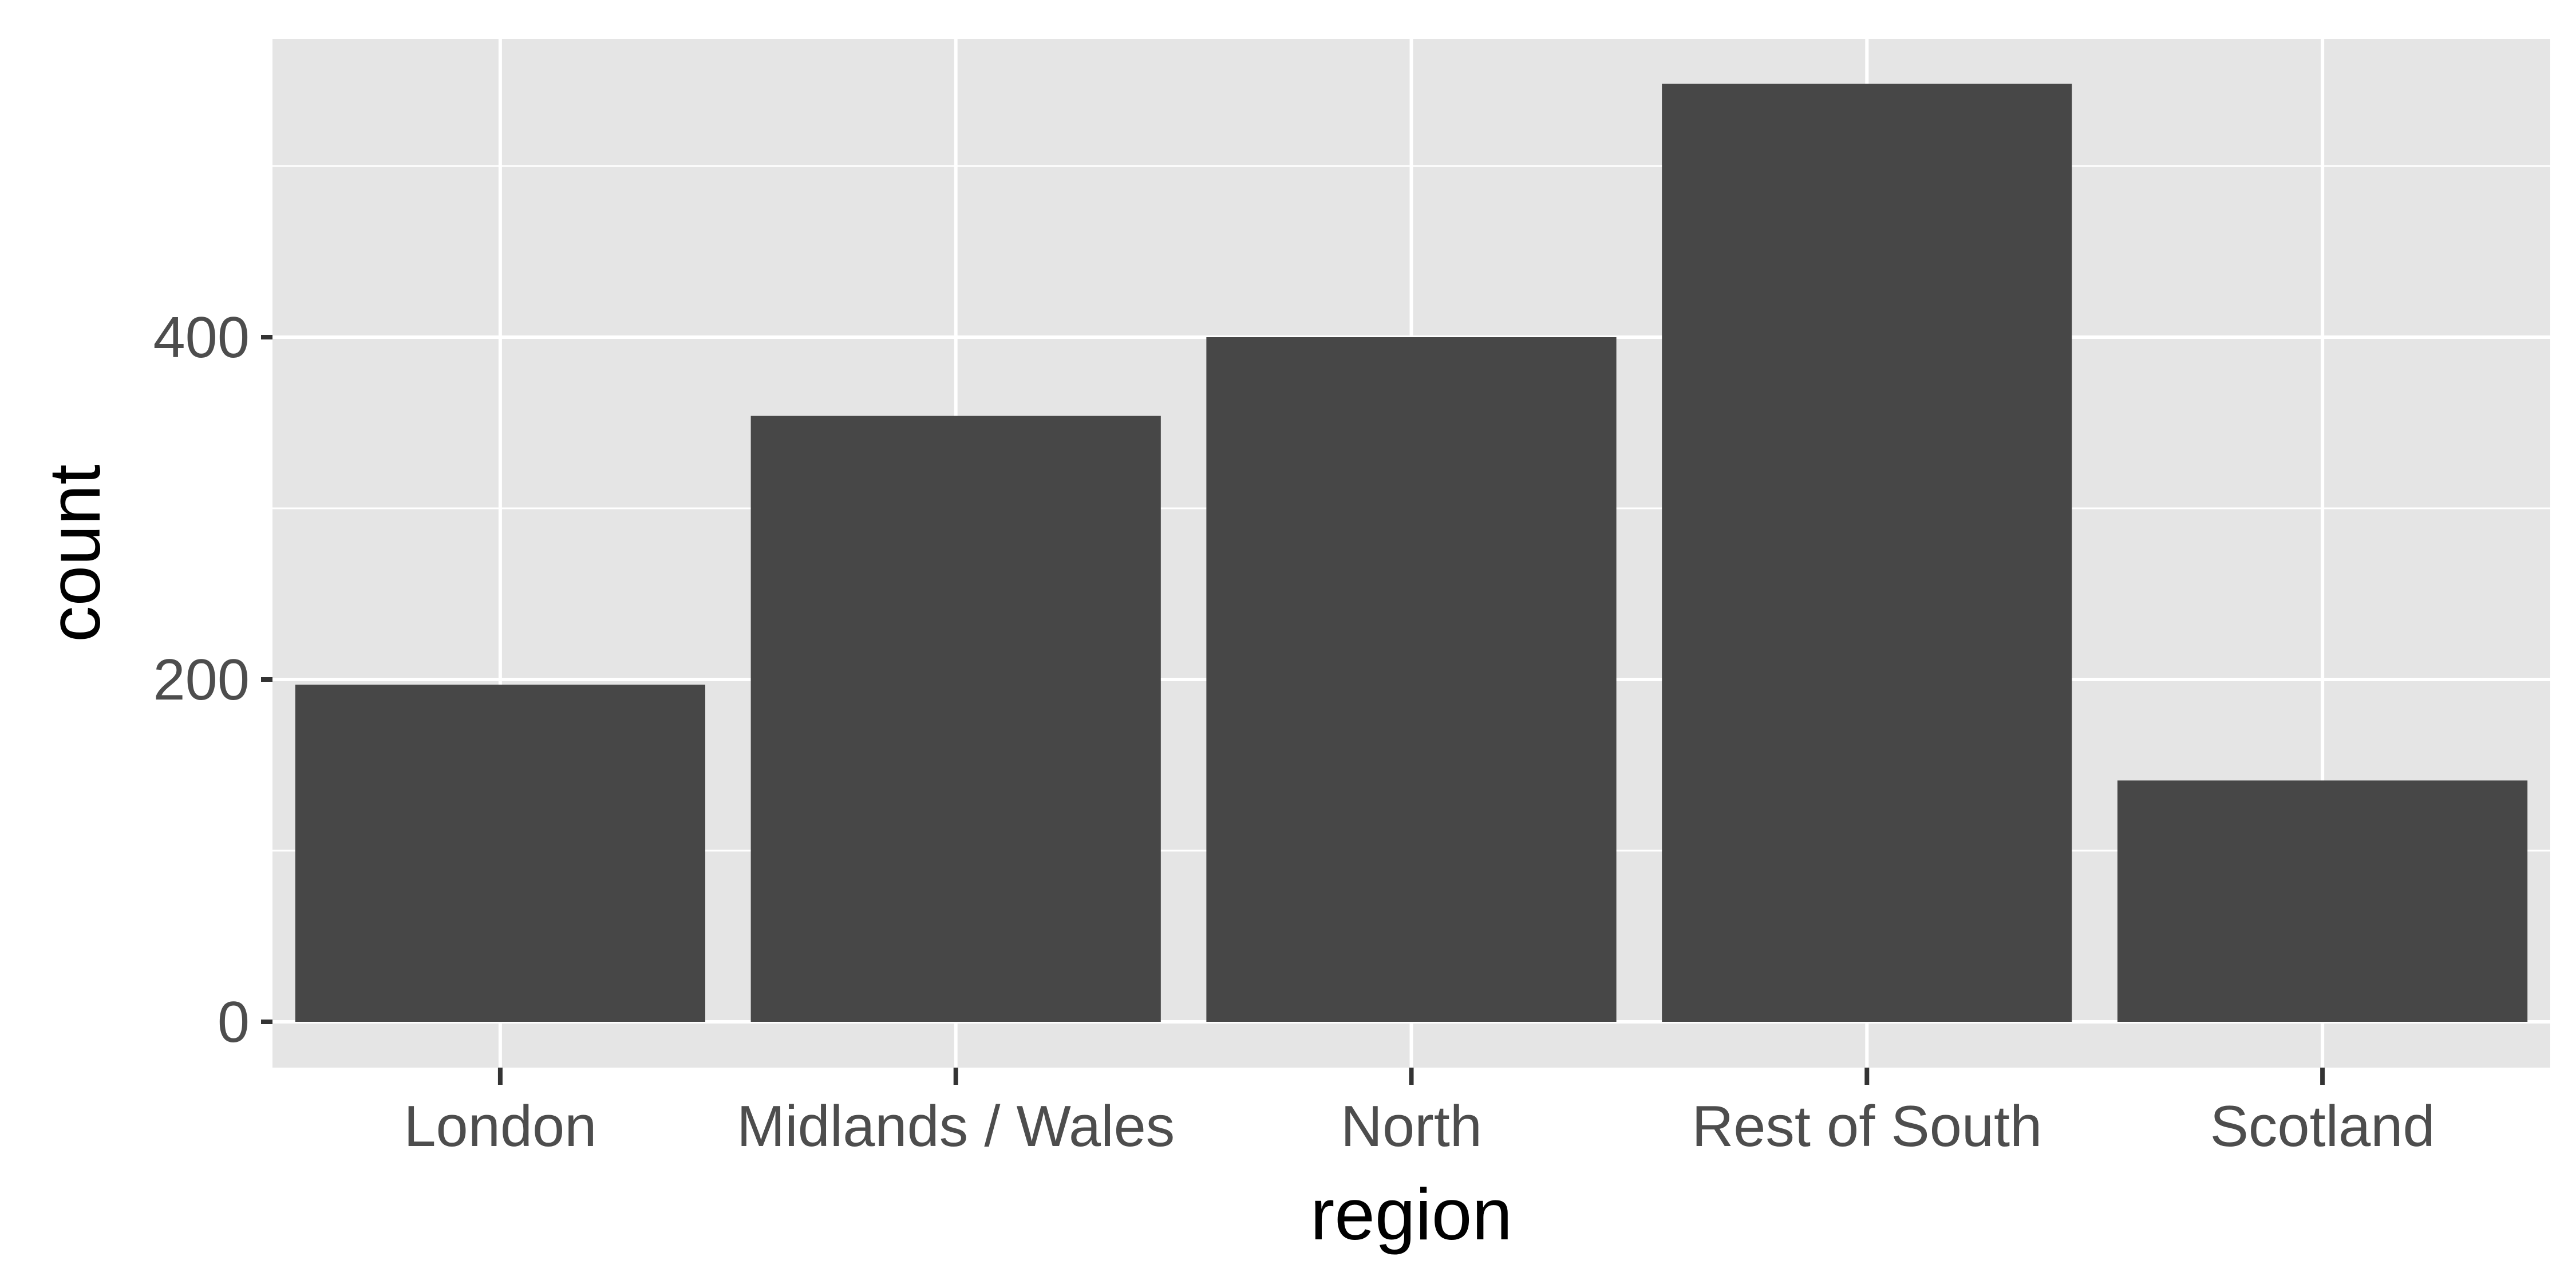  Describe the element at coordinates (500, 853) in the screenshot. I see `bar-london` at that location.